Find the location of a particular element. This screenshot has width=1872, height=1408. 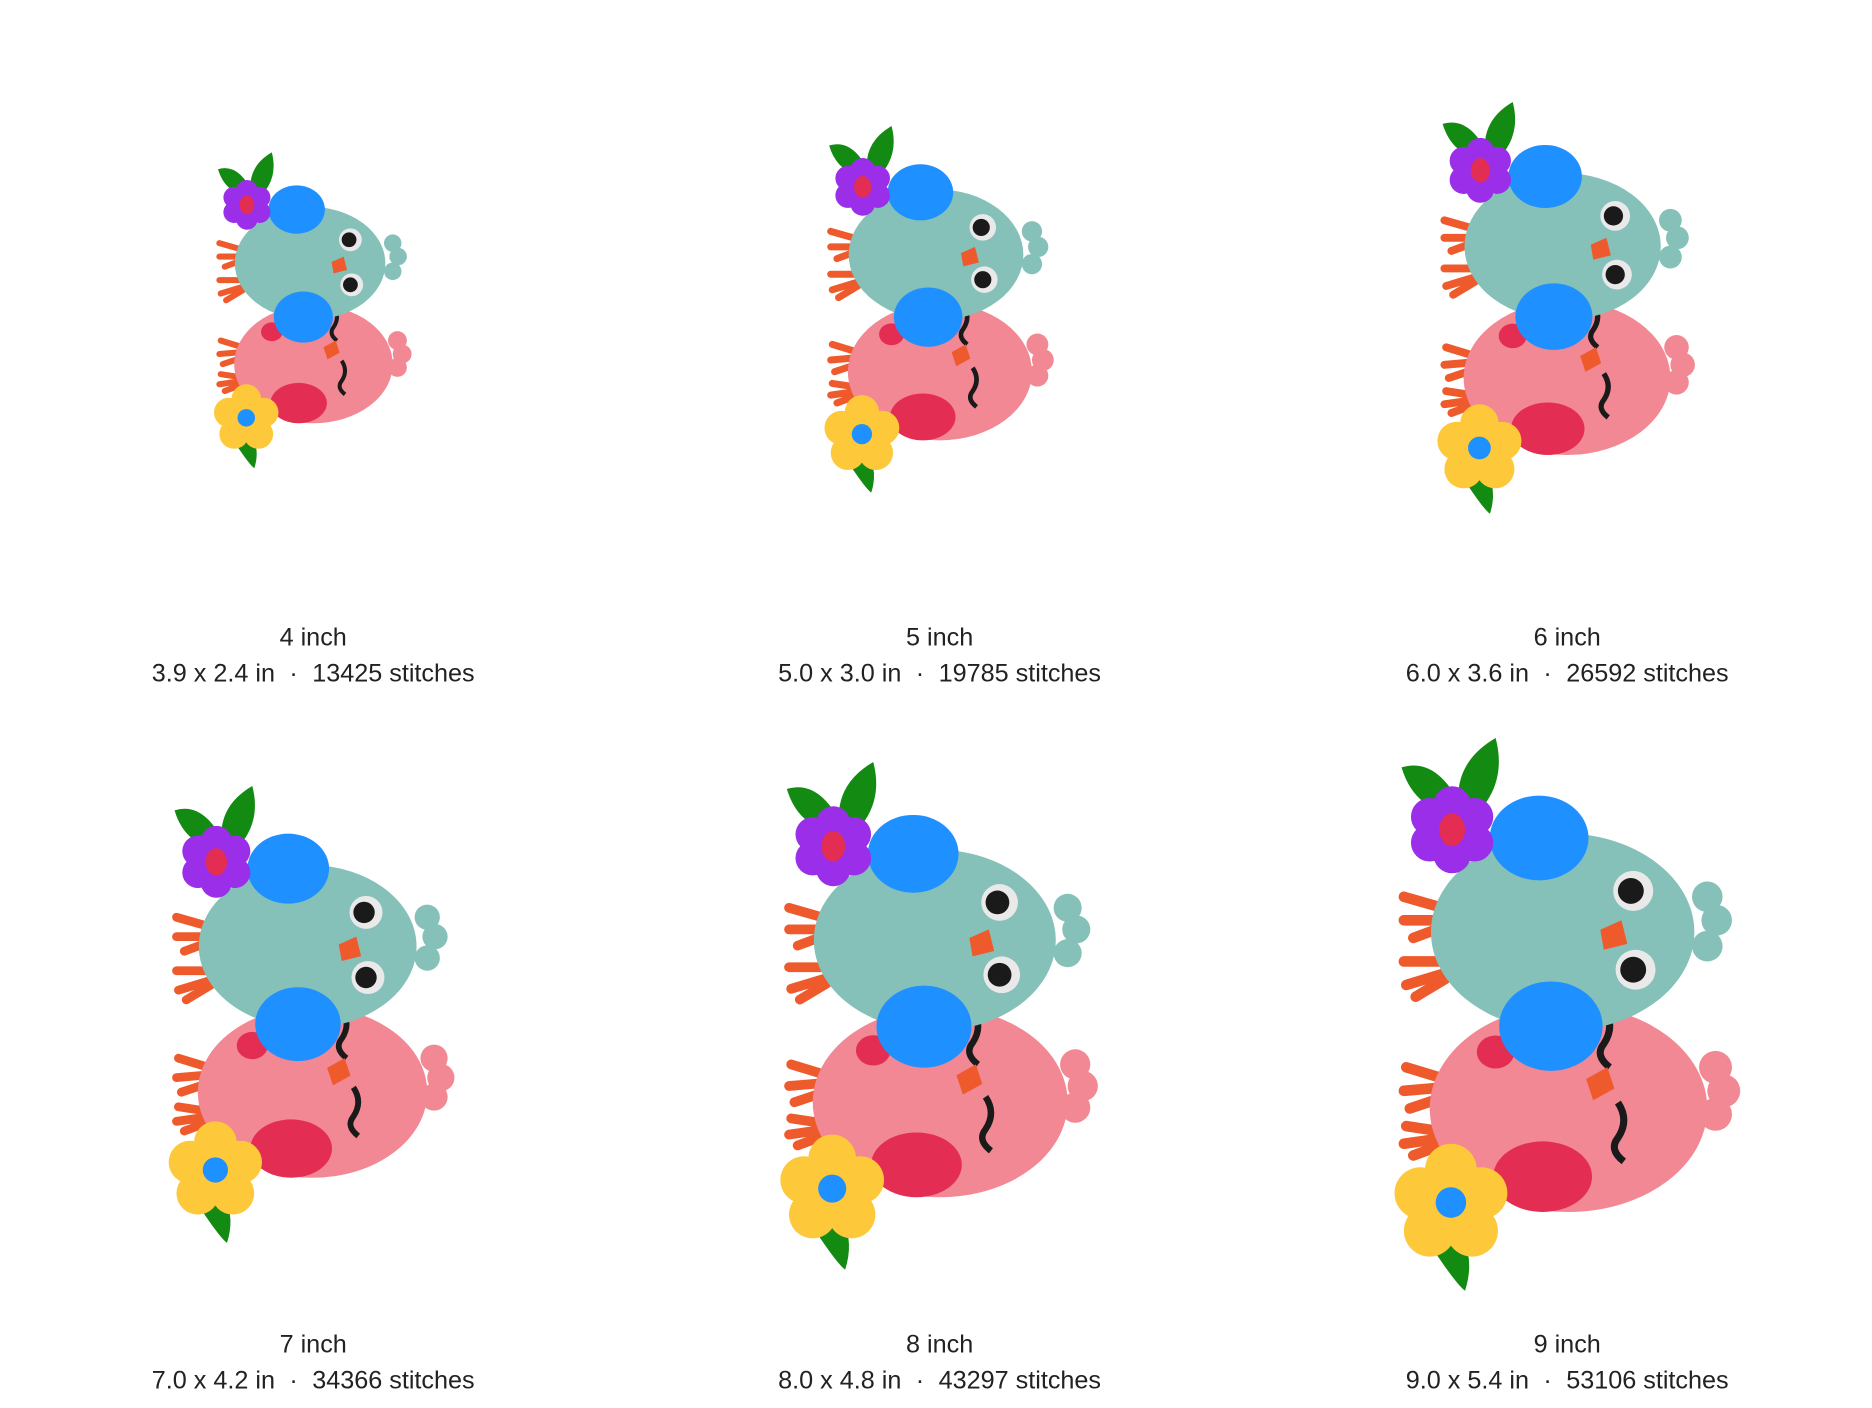

size-details: 6.0 x 3.6 in · 26592 stitches is located at coordinates (1567, 674).